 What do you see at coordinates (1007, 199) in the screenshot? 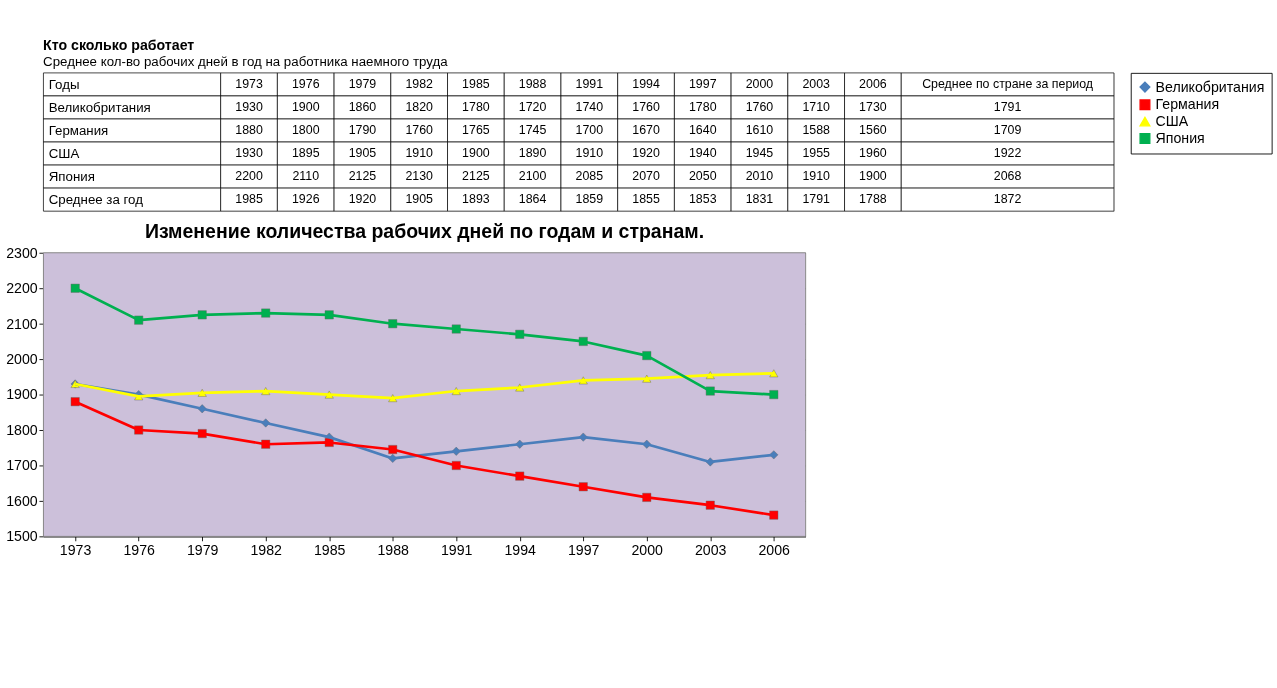
I see `text: 1872` at bounding box center [1007, 199].